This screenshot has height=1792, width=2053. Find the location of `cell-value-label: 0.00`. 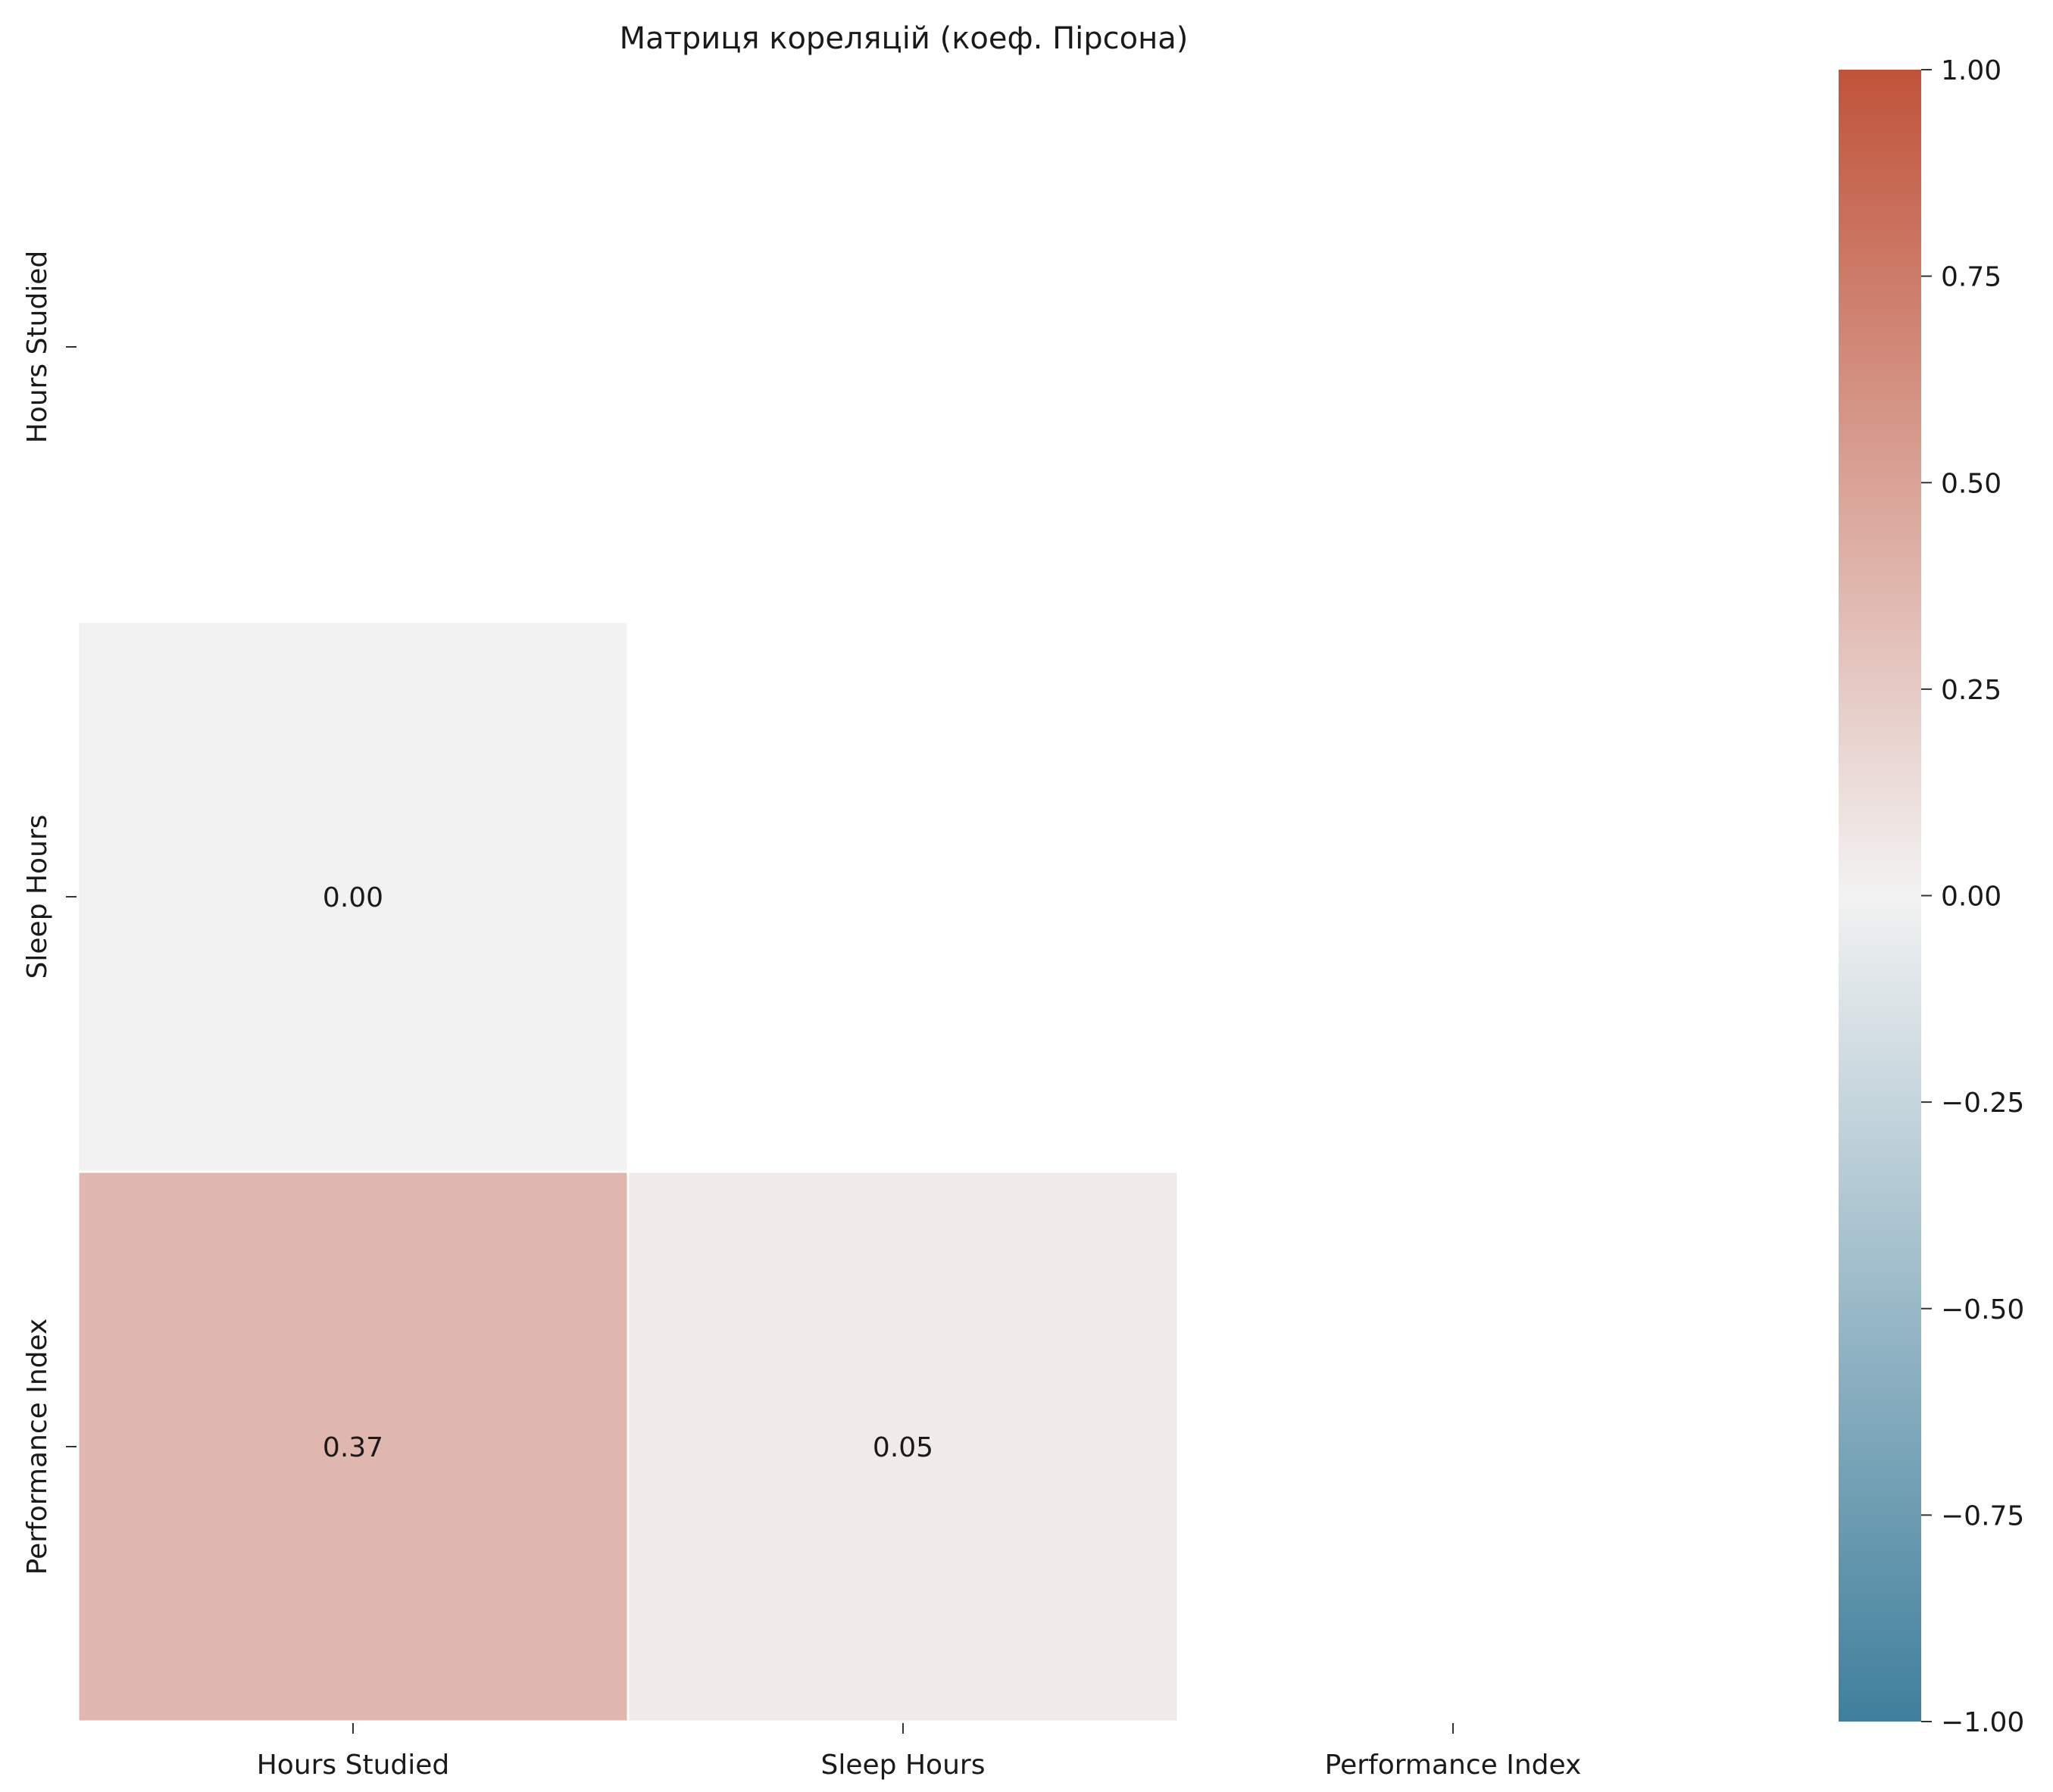

cell-value-label: 0.00 is located at coordinates (353, 897).